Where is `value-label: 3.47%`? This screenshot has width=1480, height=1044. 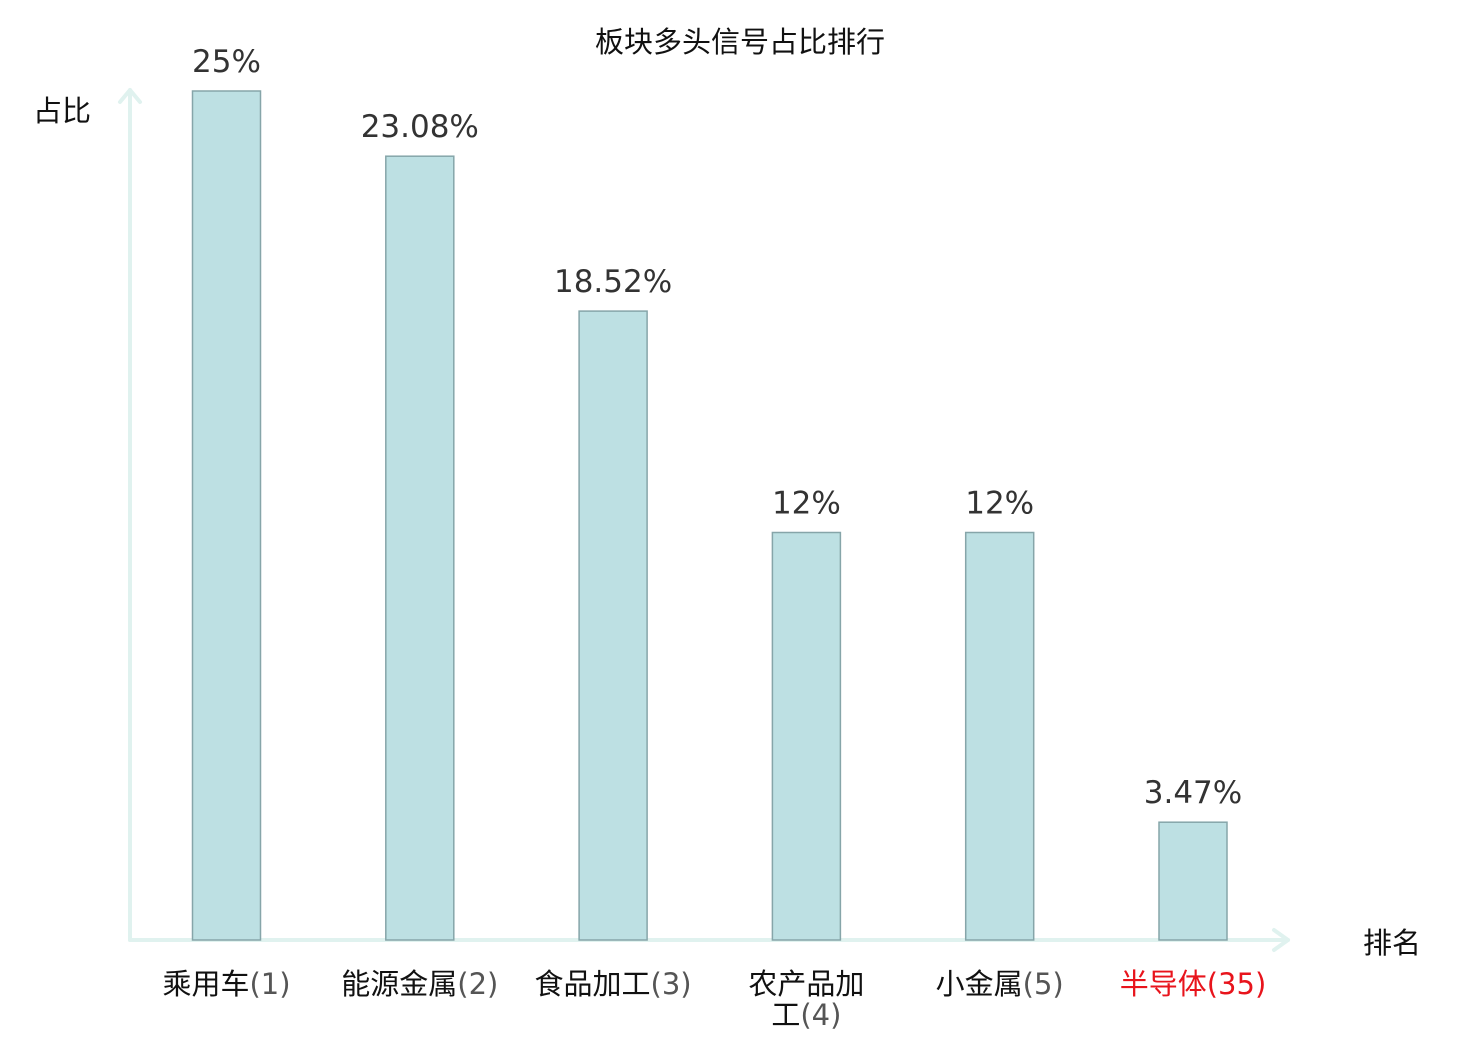 value-label: 3.47% is located at coordinates (1193, 793).